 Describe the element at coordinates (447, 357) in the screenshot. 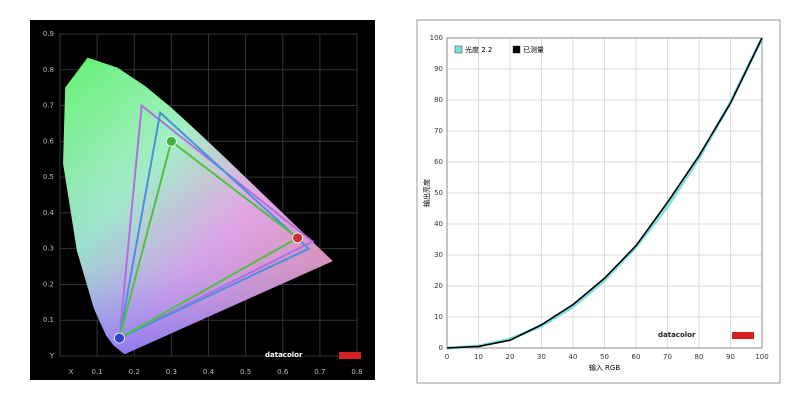

I see `x-tick-label: 0` at that location.